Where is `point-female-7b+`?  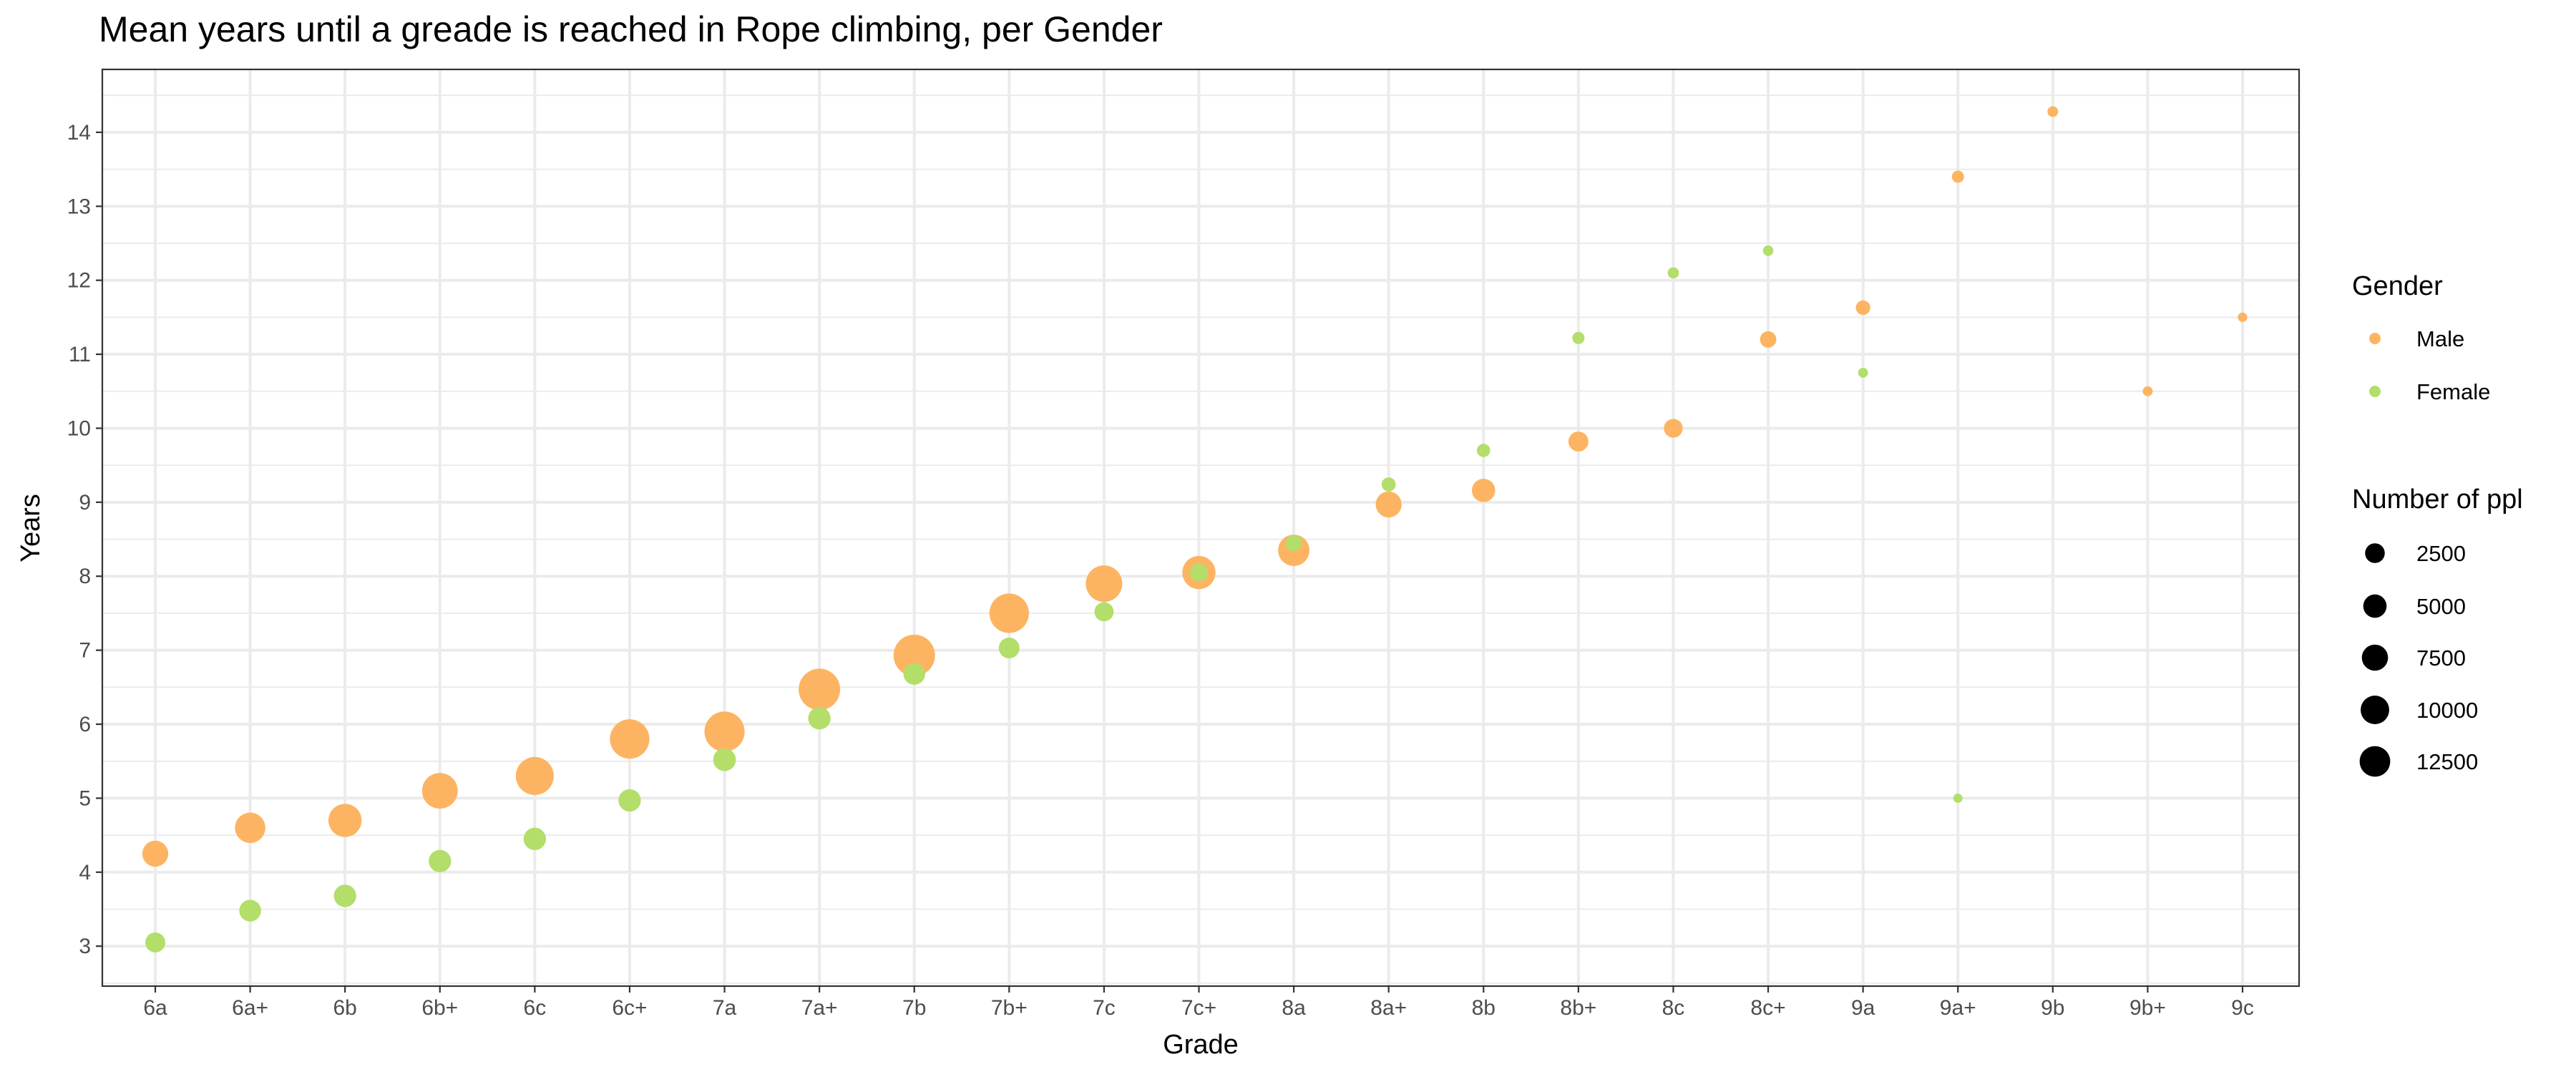
point-female-7b+ is located at coordinates (1009, 648).